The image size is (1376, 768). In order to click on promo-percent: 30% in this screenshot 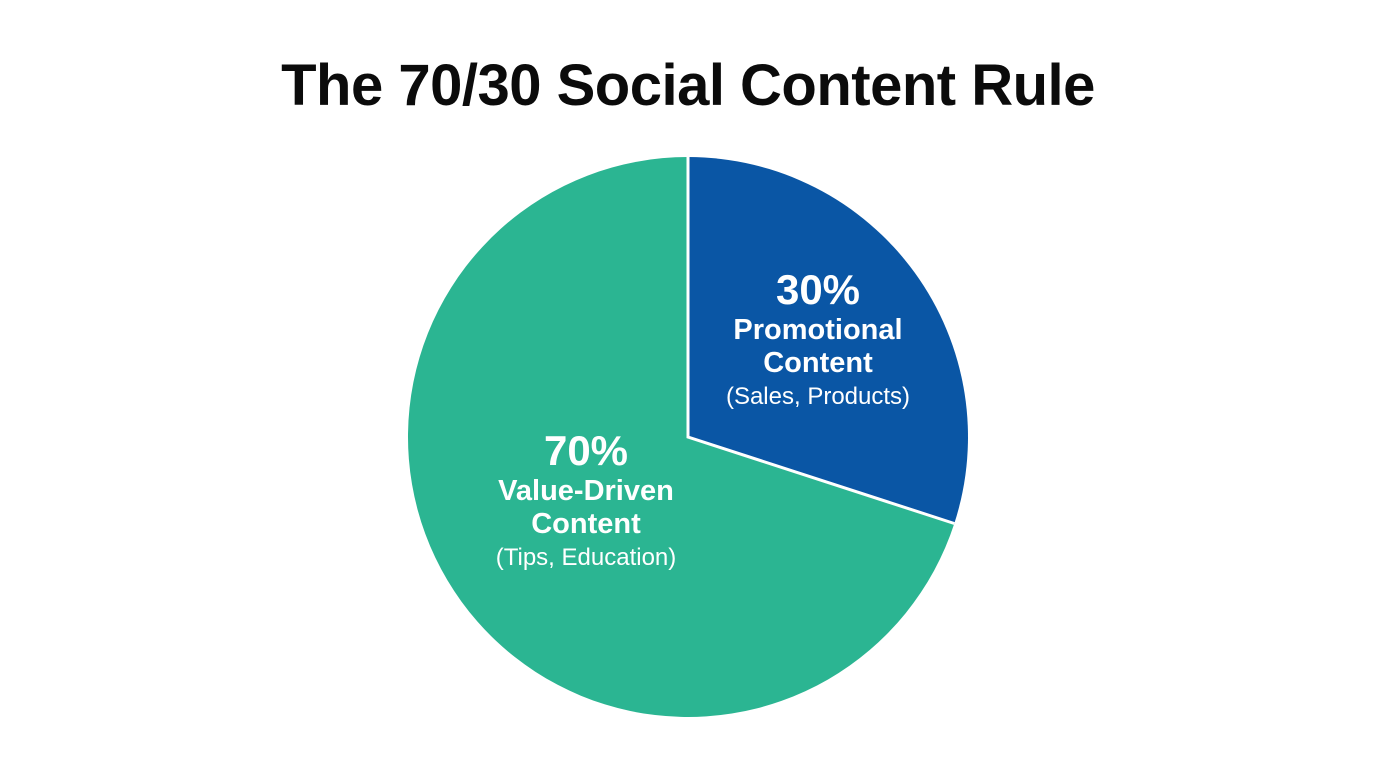, I will do `click(818, 289)`.